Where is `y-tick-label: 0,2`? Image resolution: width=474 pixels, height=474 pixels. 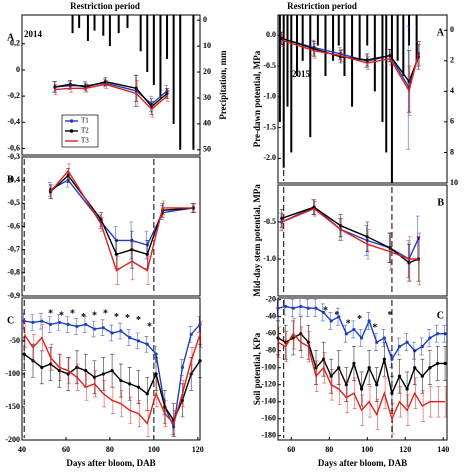
y-tick-label: 0,2 is located at coordinates (15, 43).